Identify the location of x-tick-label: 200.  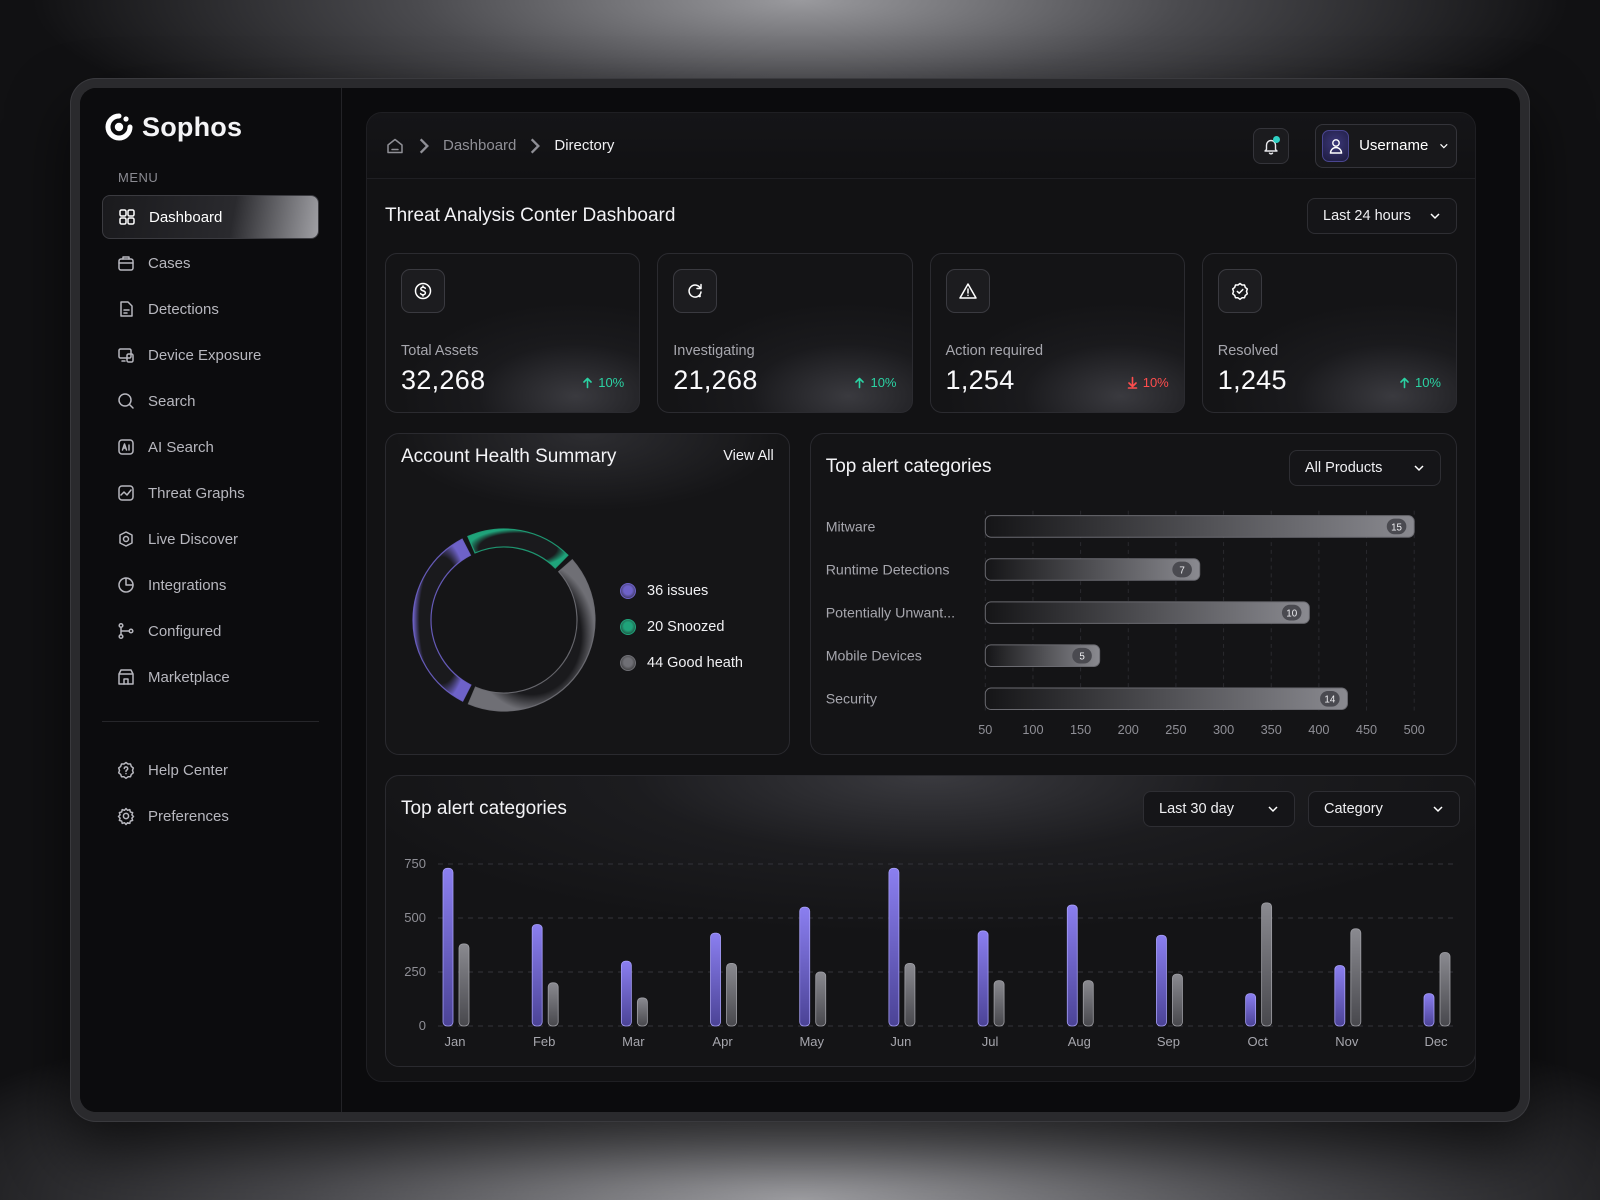
(1127, 729).